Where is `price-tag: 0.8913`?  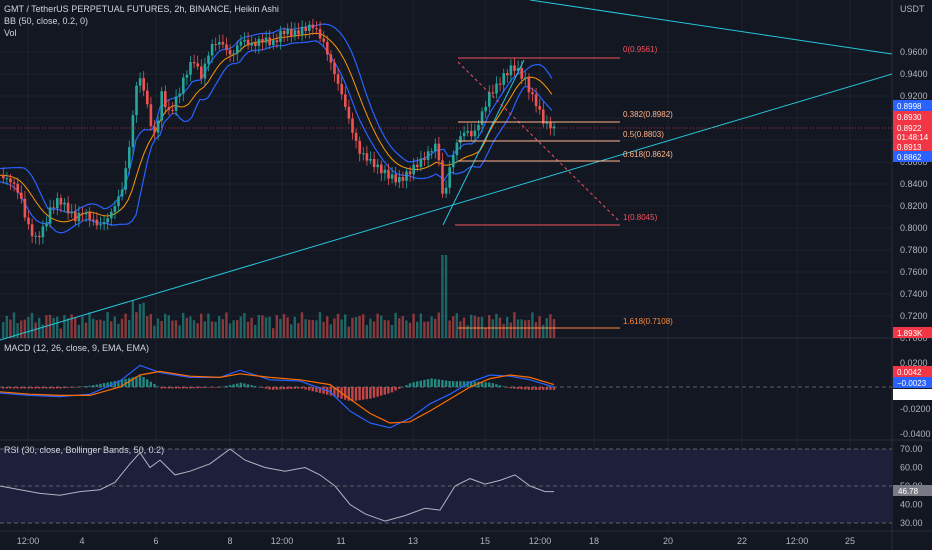 price-tag: 0.8913 is located at coordinates (909, 147).